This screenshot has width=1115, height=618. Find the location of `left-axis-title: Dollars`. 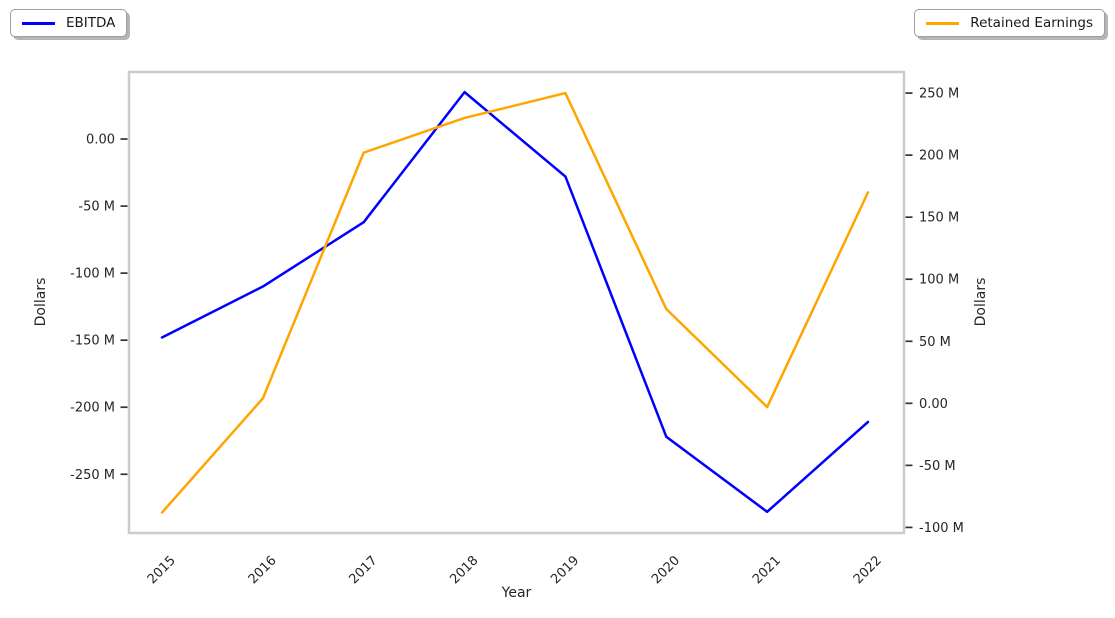

left-axis-title: Dollars is located at coordinates (41, 302).